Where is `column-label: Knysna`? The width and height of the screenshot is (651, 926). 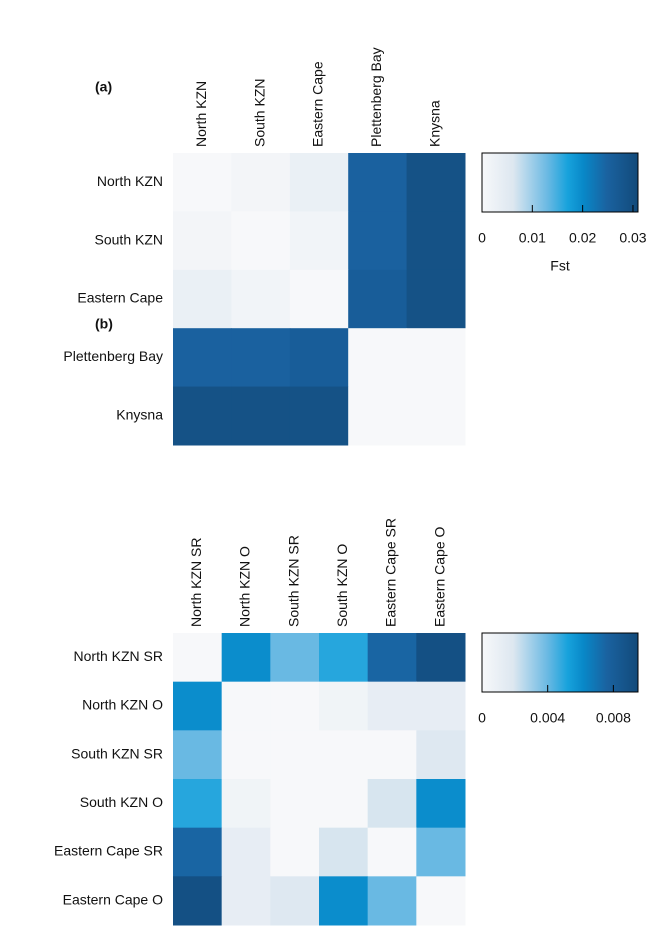 column-label: Knysna is located at coordinates (435, 123).